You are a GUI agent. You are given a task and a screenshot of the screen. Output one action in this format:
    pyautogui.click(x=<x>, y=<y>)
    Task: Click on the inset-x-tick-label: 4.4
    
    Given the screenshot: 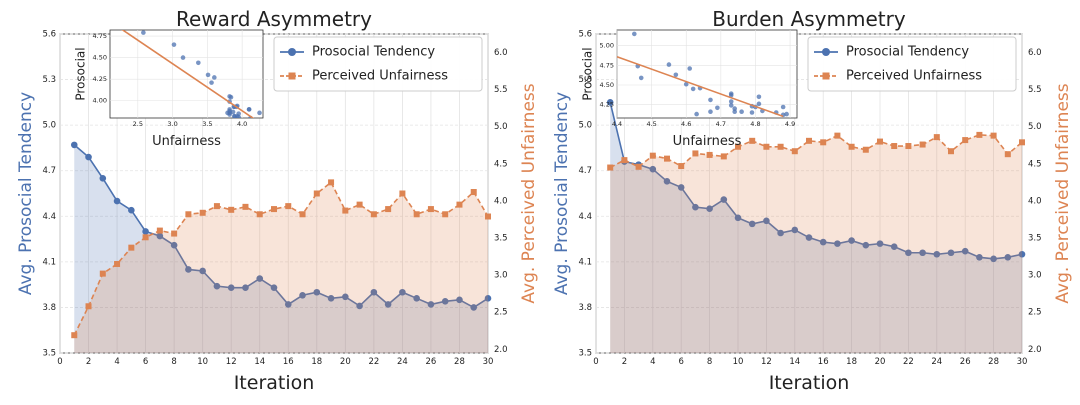 What is the action you would take?
    pyautogui.click(x=617, y=124)
    